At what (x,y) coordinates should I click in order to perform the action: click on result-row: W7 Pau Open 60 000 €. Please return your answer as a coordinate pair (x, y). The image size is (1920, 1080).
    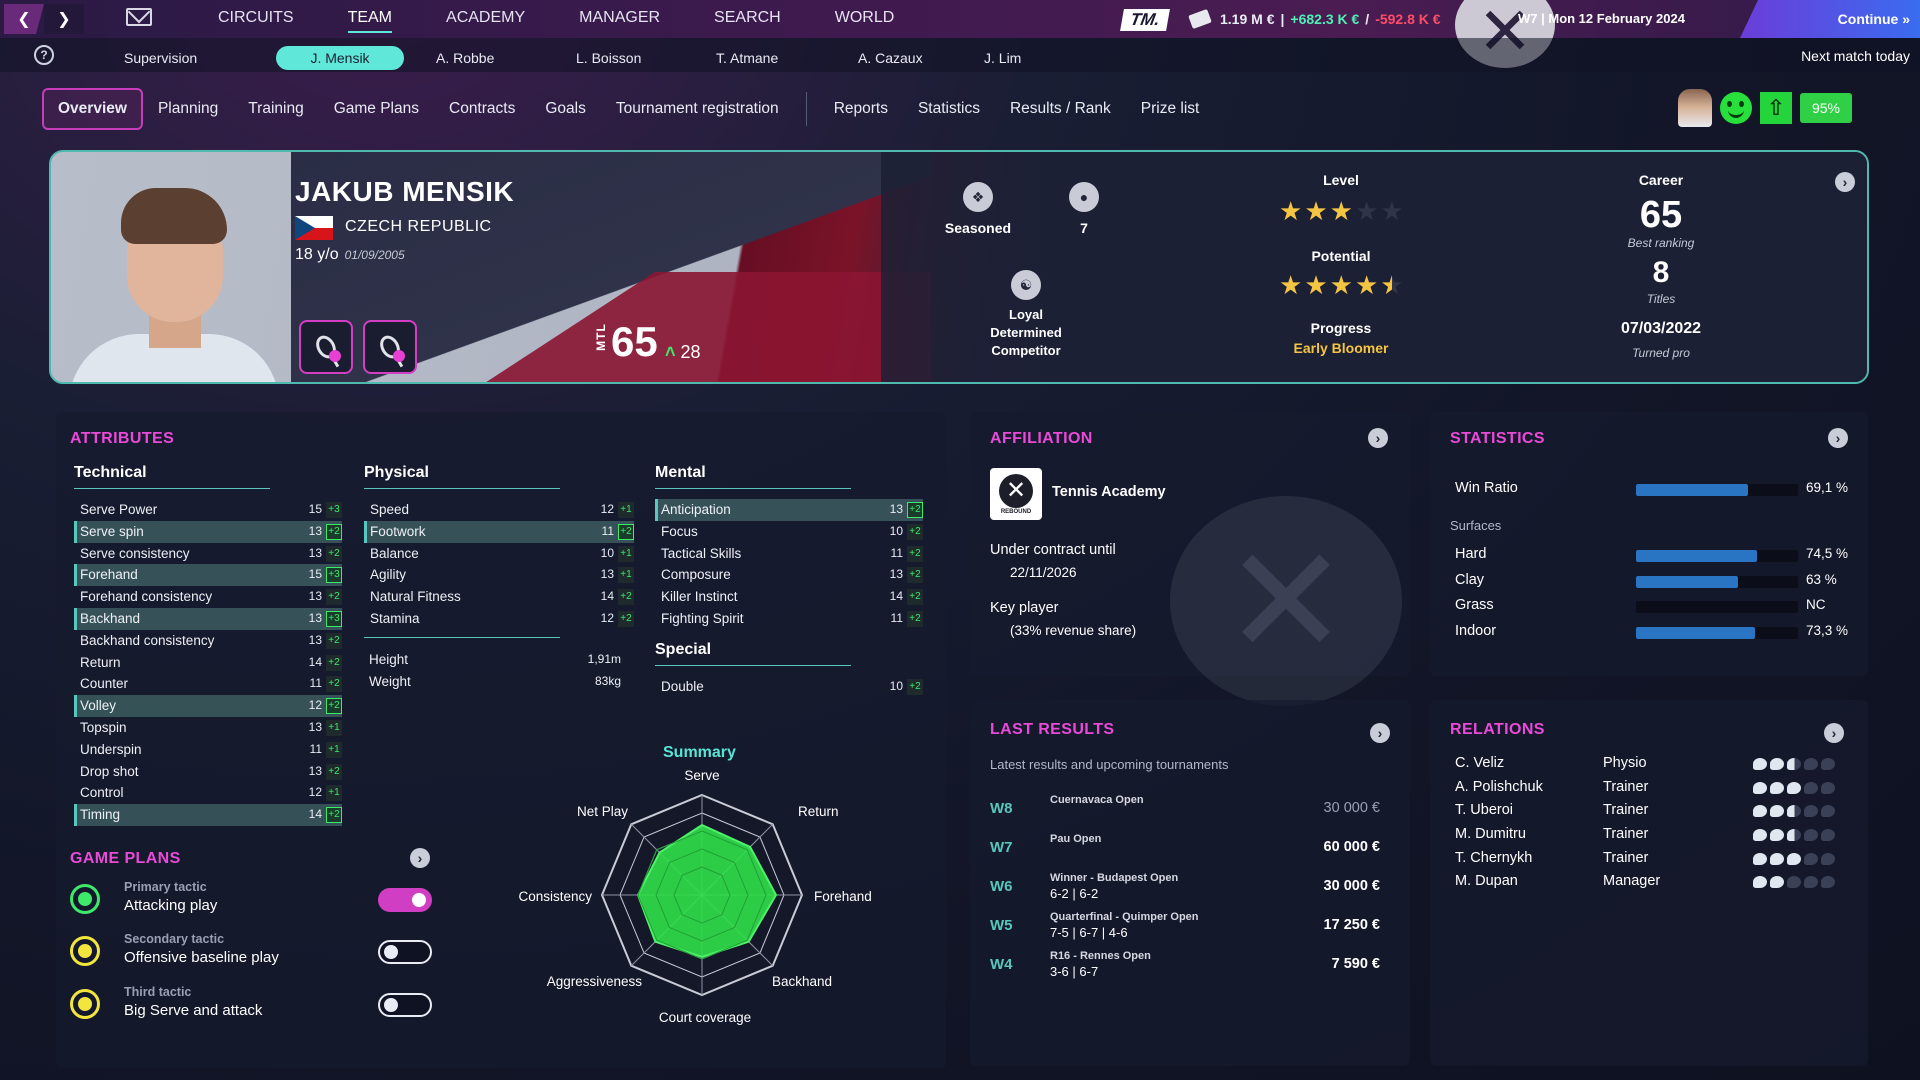
    Looking at the image, I should click on (1185, 850).